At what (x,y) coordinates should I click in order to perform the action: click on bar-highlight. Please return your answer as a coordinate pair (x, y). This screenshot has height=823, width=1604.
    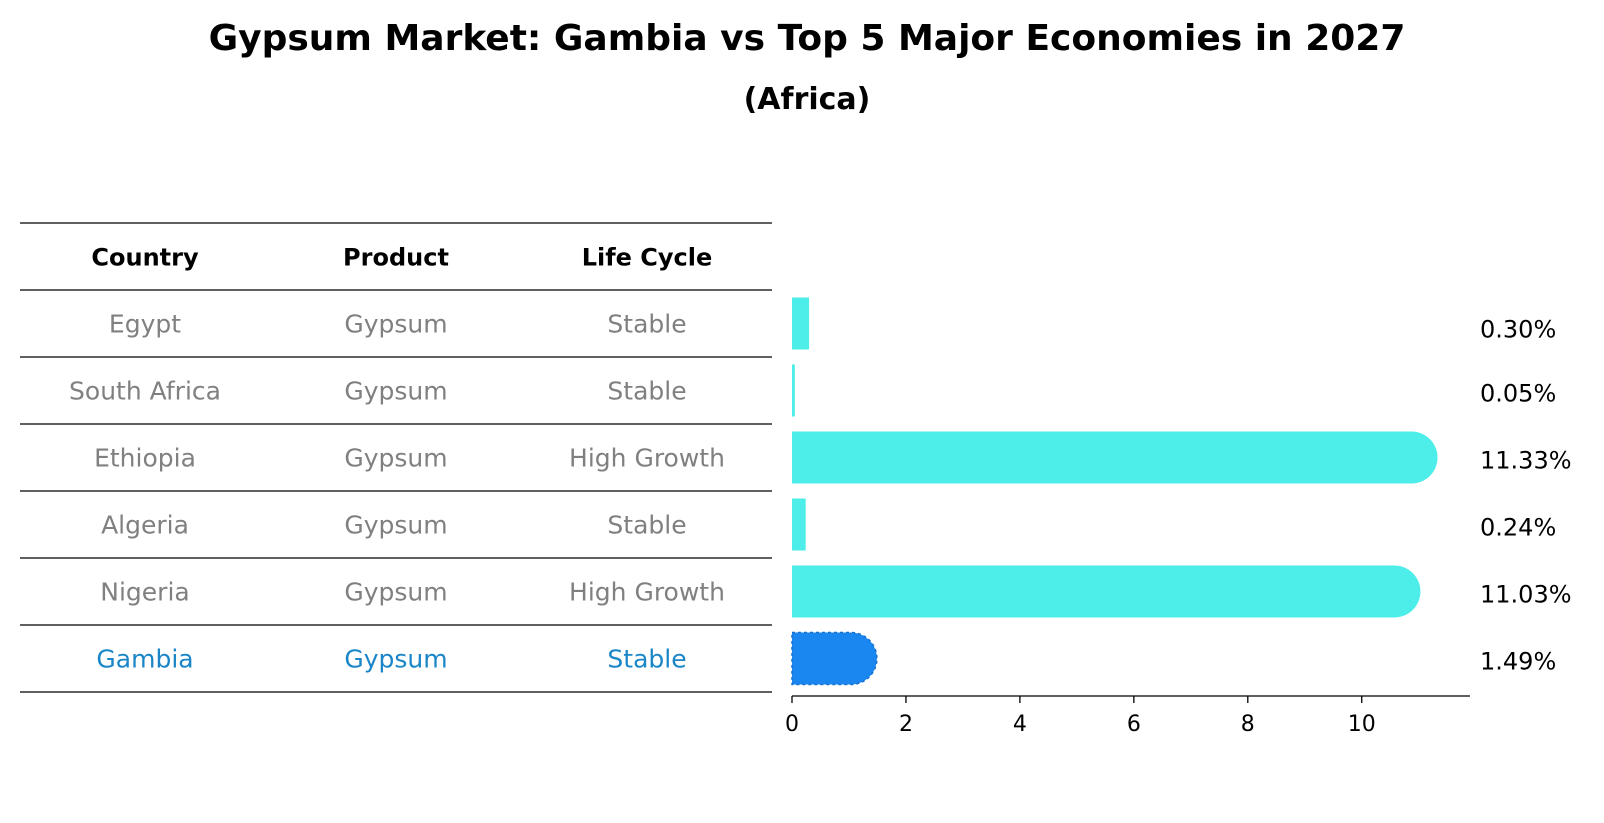
    Looking at the image, I should click on (834, 658).